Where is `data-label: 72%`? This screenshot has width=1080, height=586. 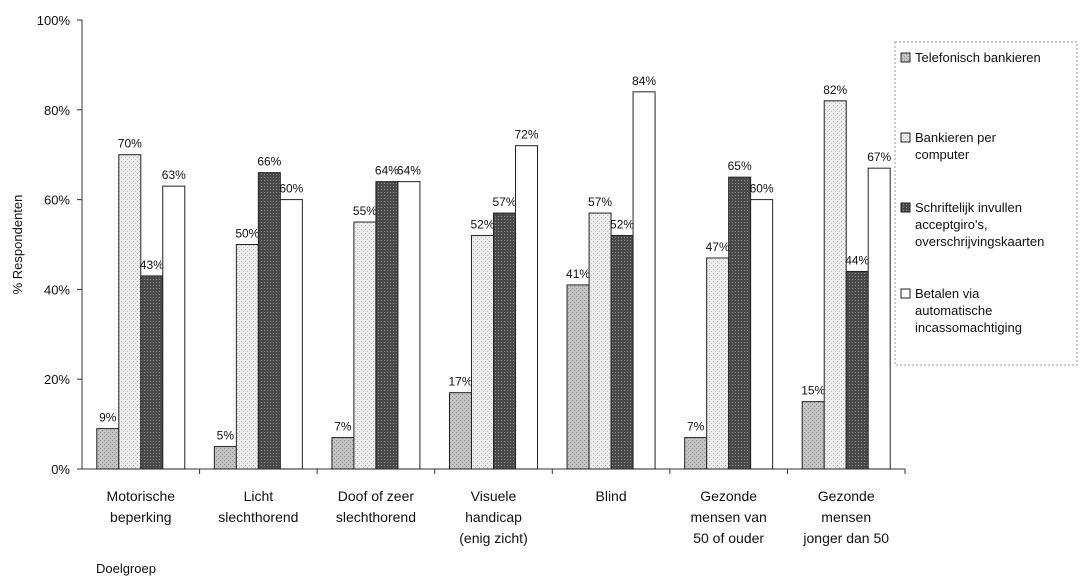
data-label: 72% is located at coordinates (526, 135).